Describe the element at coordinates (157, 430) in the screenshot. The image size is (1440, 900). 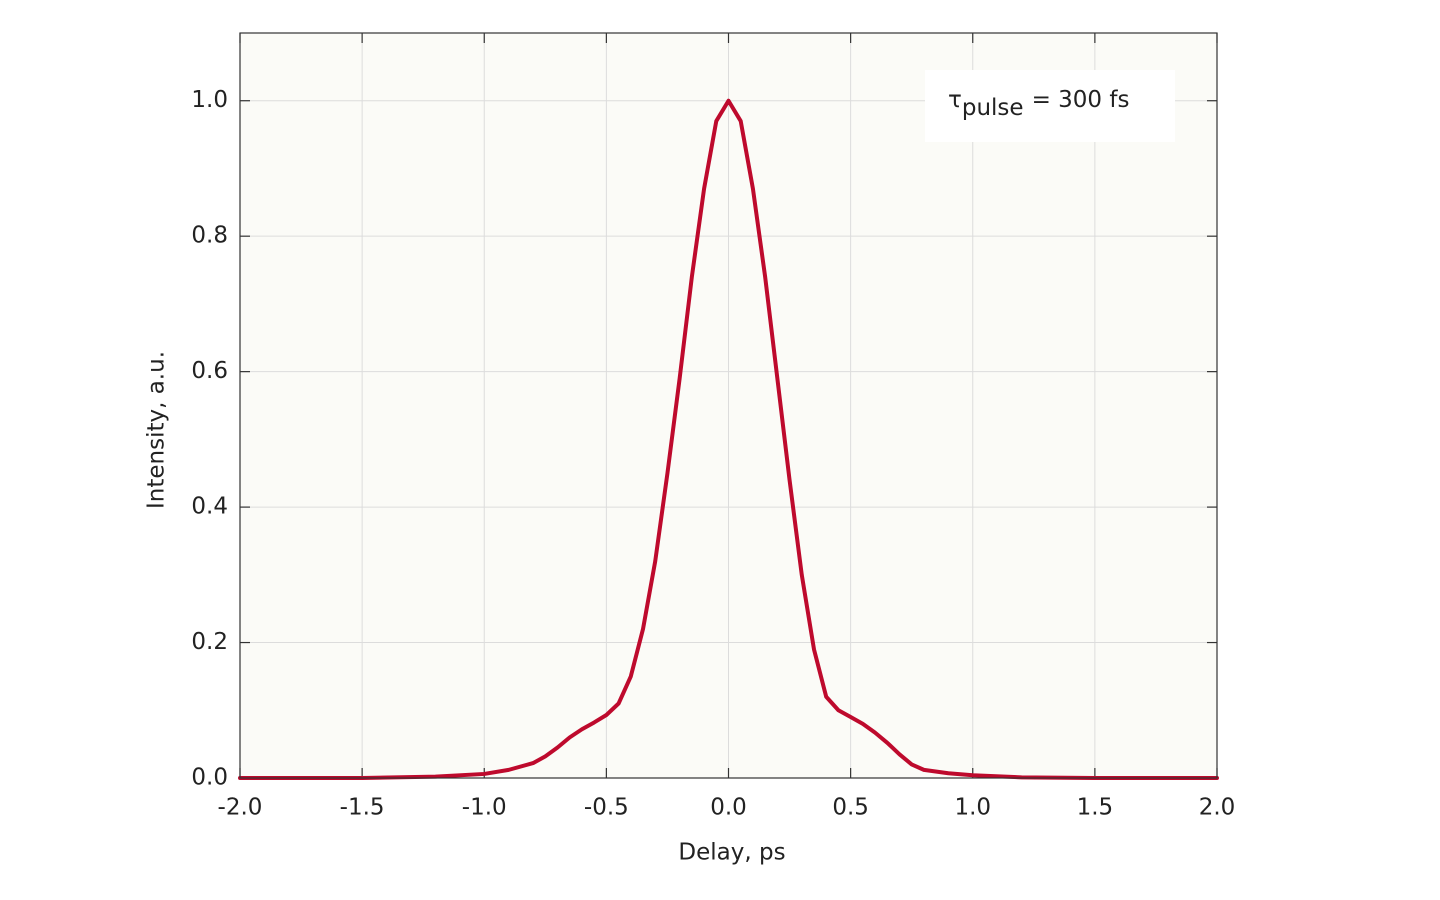
I see `y-axis-title: Intensity, a.u.` at that location.